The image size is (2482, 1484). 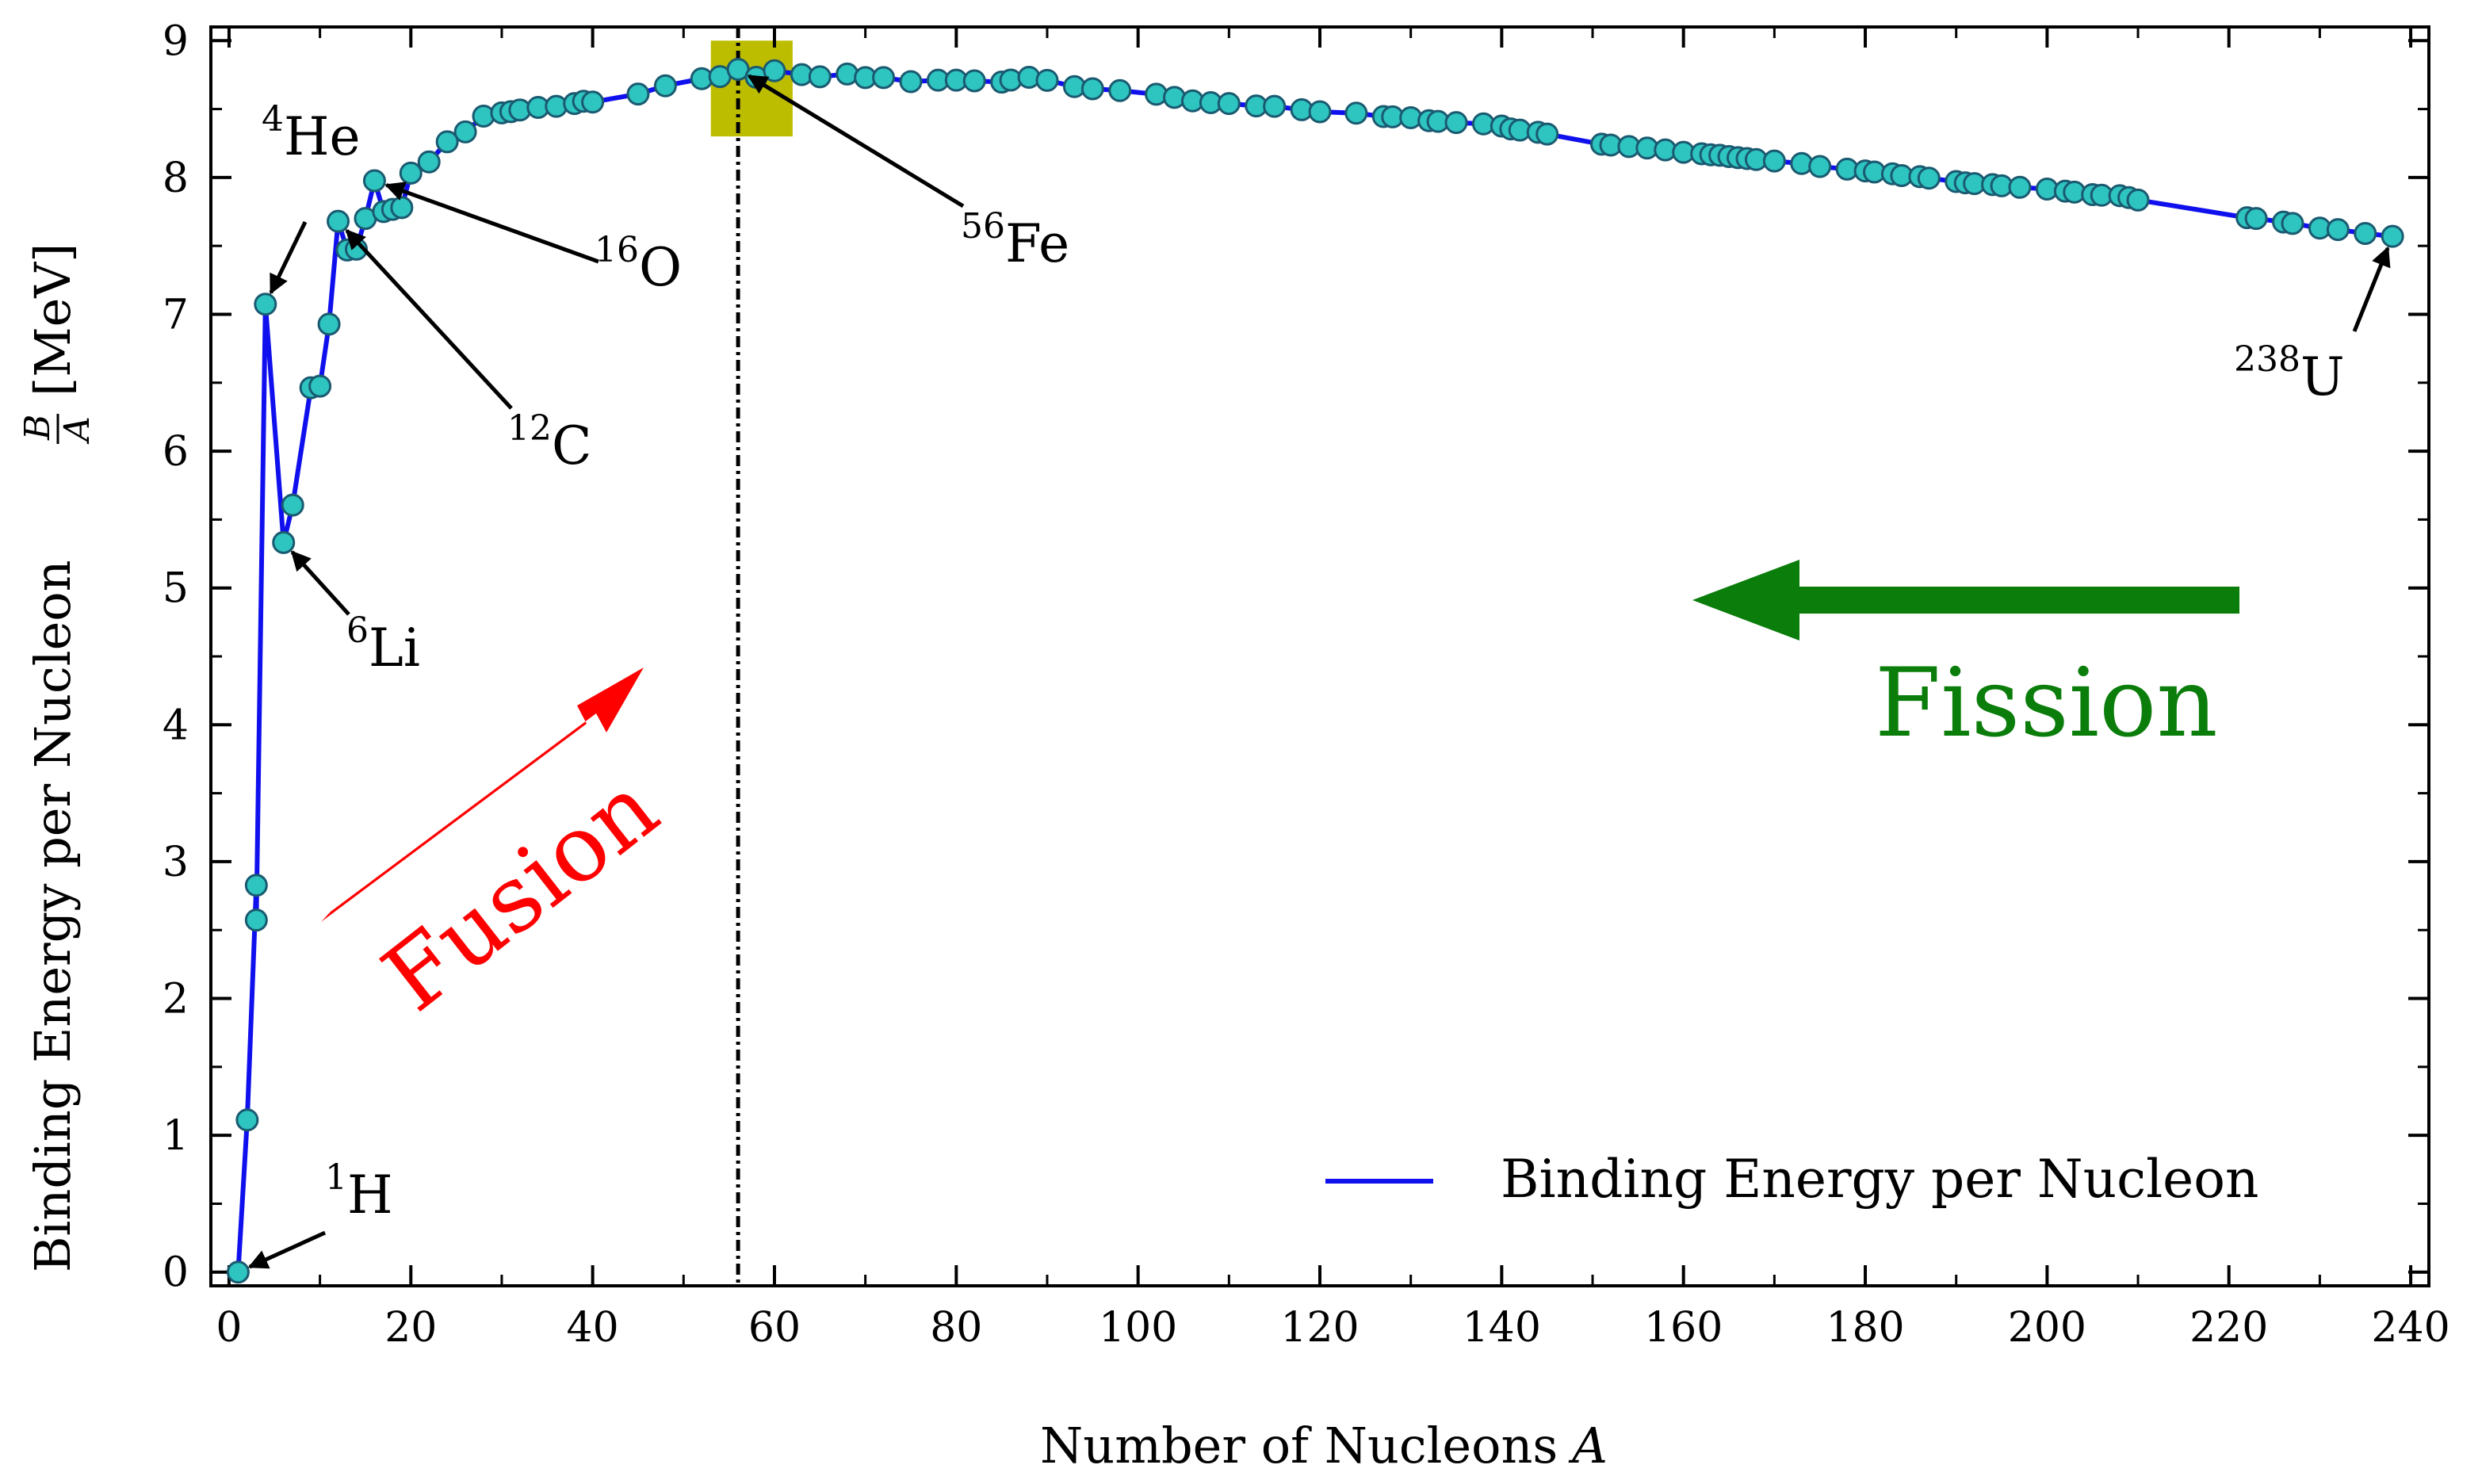 I want to click on x-tick-label: 80, so click(x=956, y=1328).